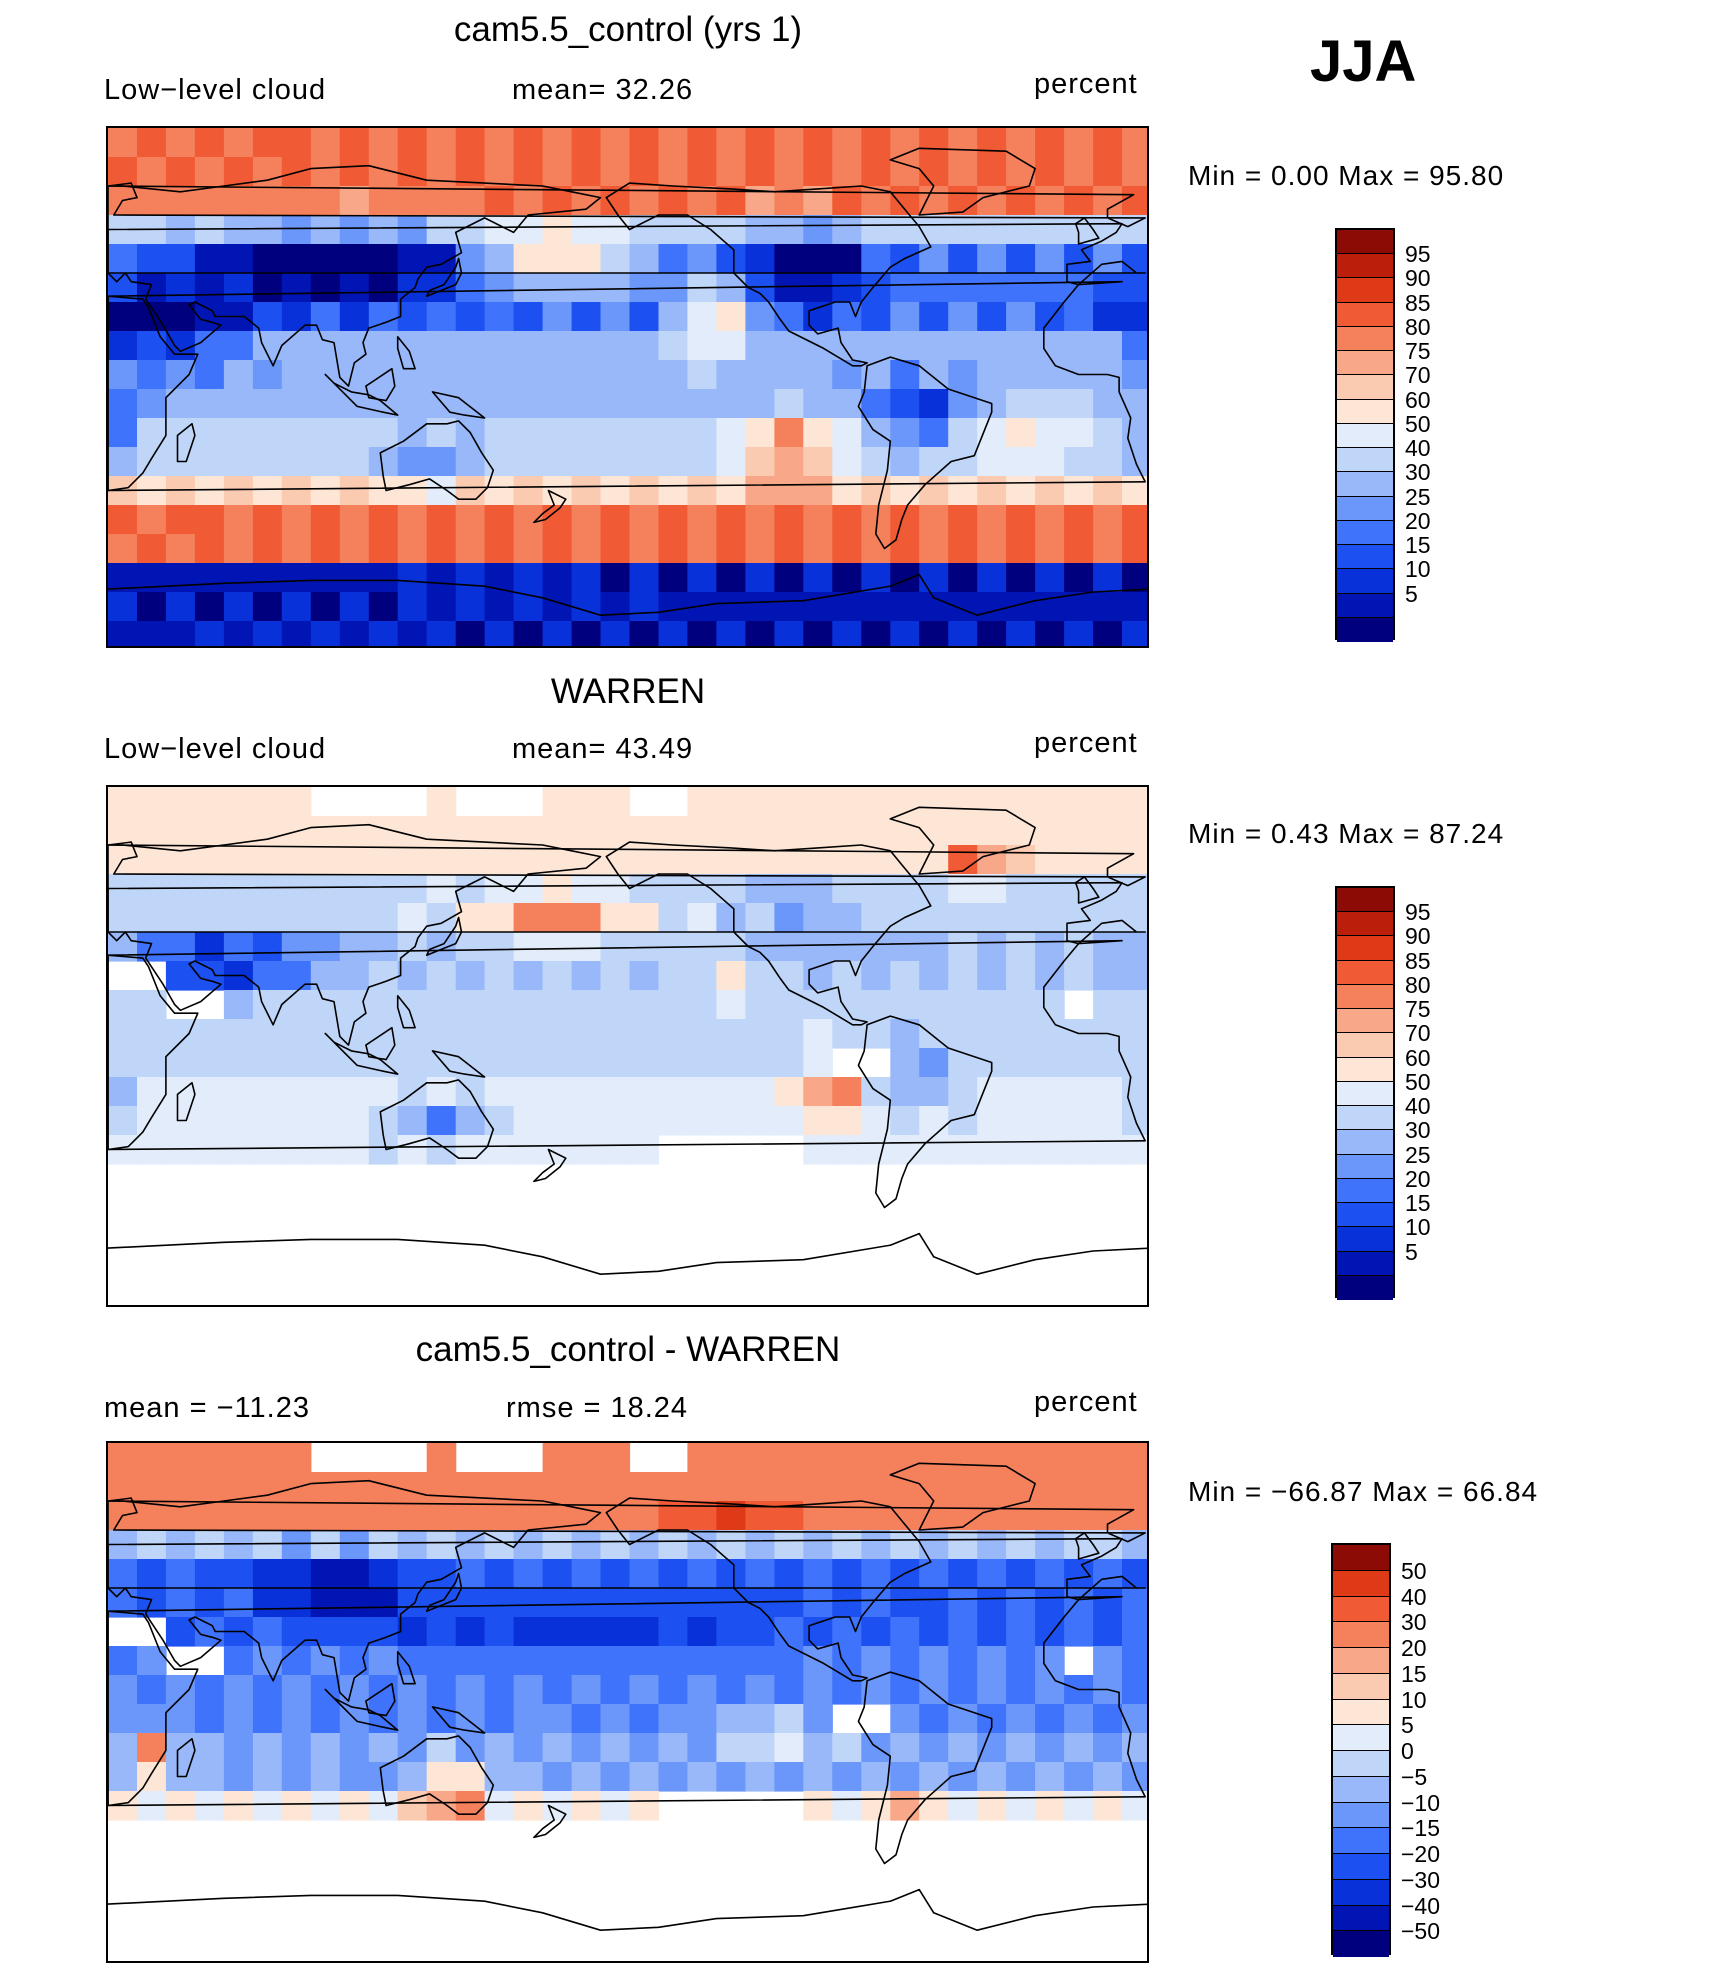  I want to click on coastline-uk, so click(1087, 231).